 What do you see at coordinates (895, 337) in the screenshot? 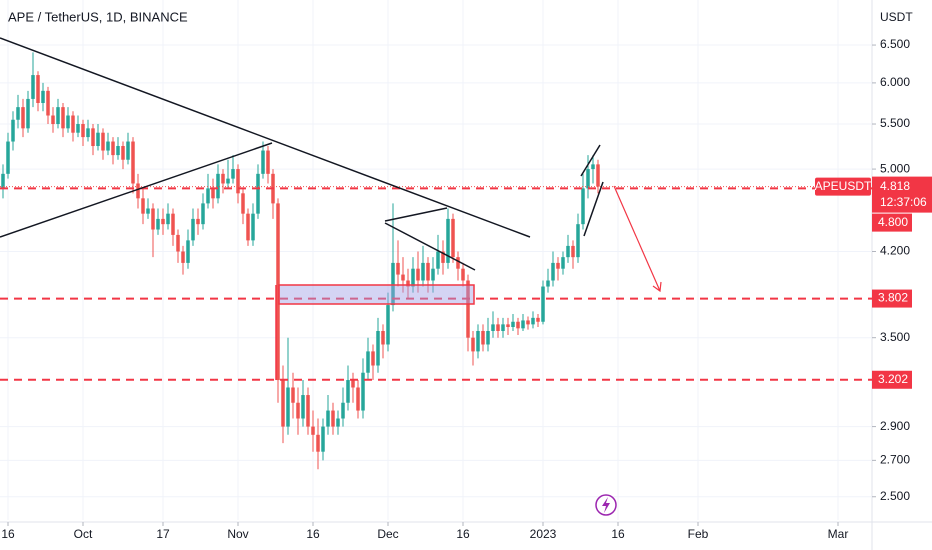
I see `y-tick-label: 3.500` at bounding box center [895, 337].